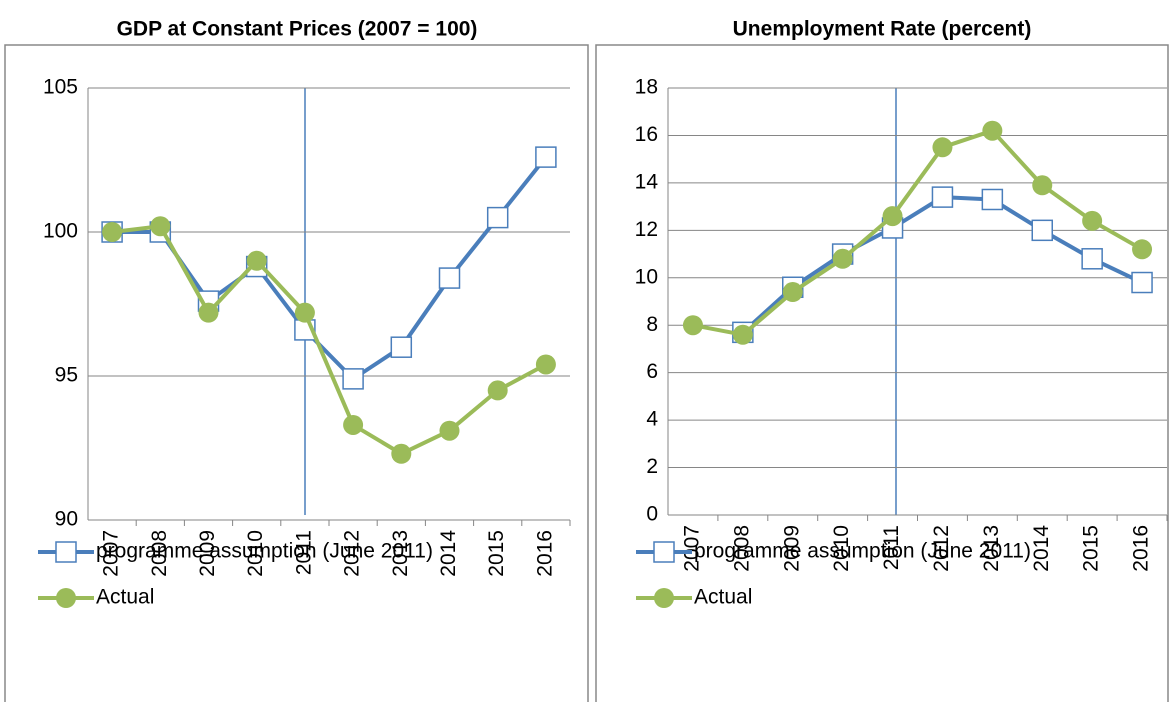  Describe the element at coordinates (882, 29) in the screenshot. I see `chart-title: Unemployment Rate (percent)` at that location.